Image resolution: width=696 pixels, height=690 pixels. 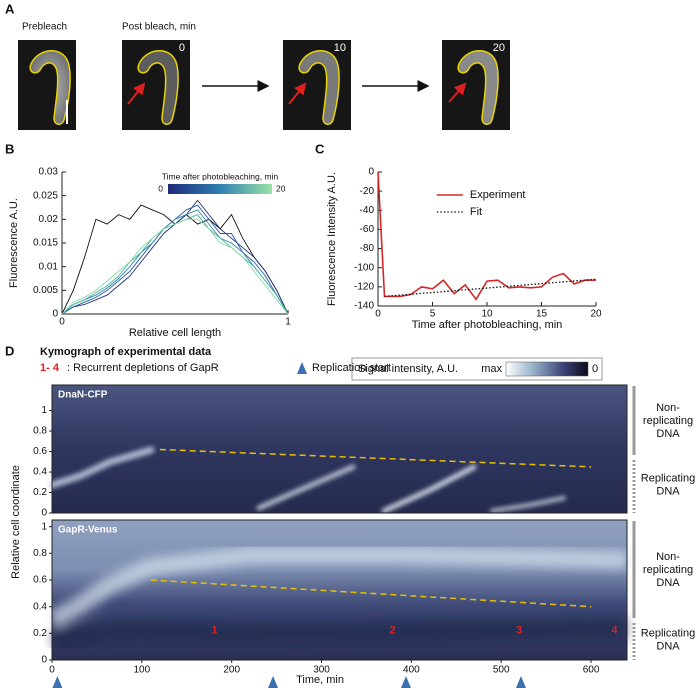 I want to click on y-tick-label: -120, so click(x=364, y=286).